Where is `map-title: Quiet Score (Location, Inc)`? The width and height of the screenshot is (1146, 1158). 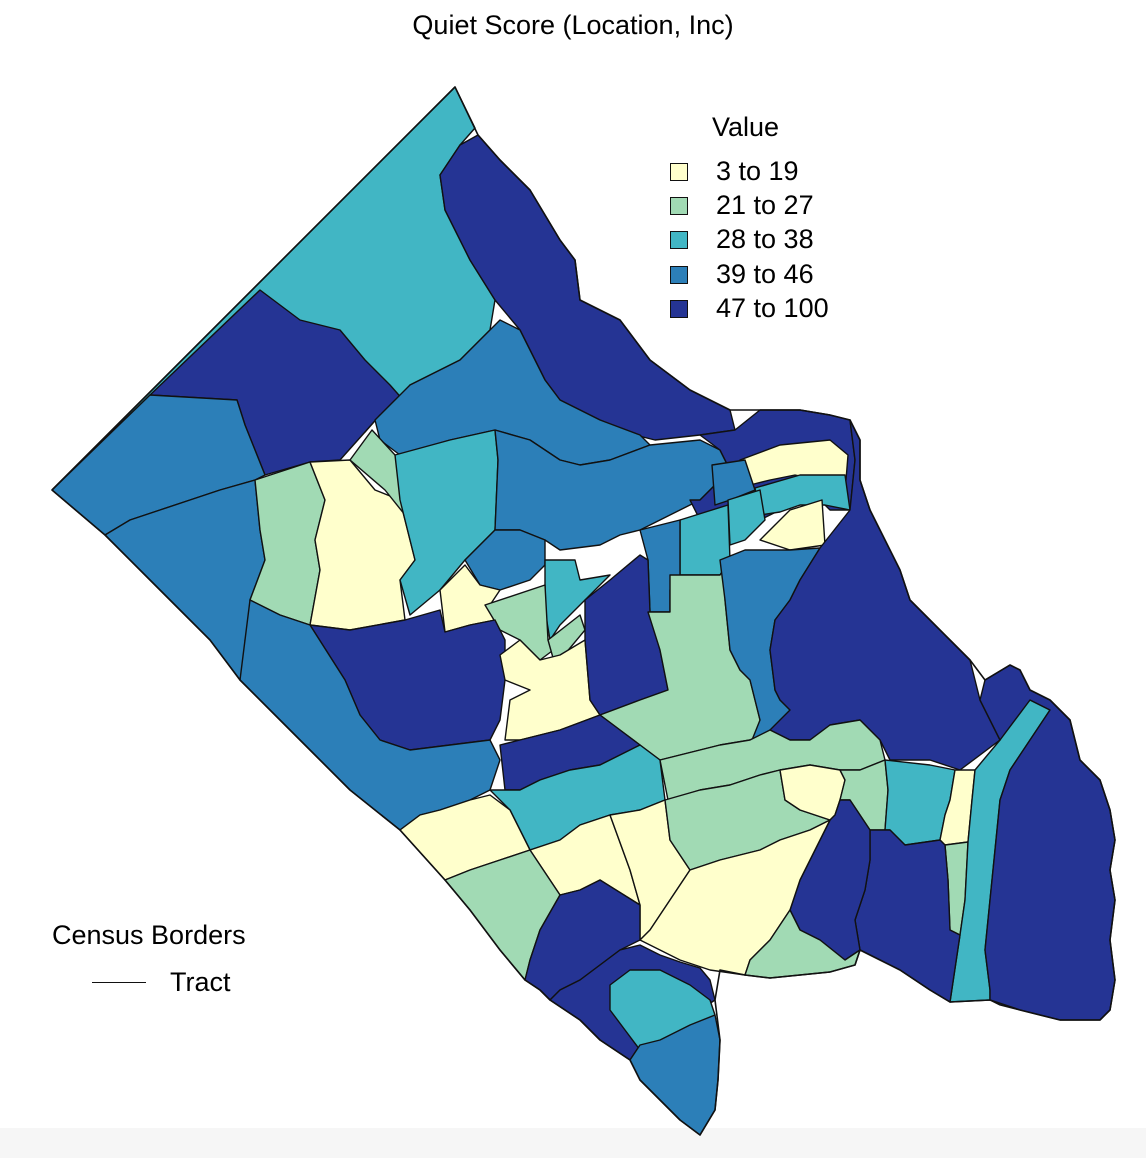
map-title: Quiet Score (Location, Inc) is located at coordinates (573, 25).